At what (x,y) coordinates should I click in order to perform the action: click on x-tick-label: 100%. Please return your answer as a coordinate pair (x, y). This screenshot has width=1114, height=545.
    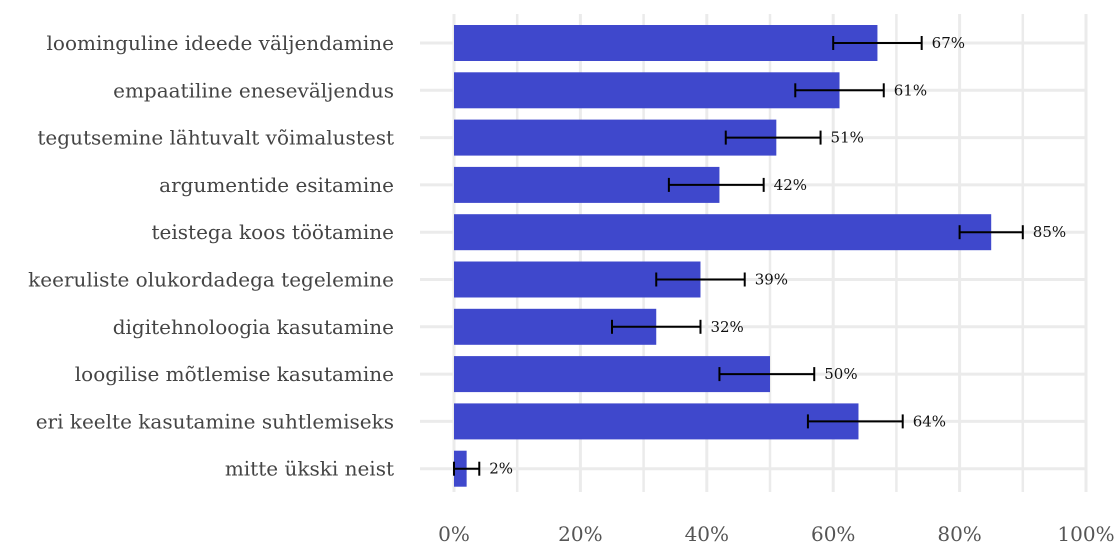
    Looking at the image, I should click on (1085, 533).